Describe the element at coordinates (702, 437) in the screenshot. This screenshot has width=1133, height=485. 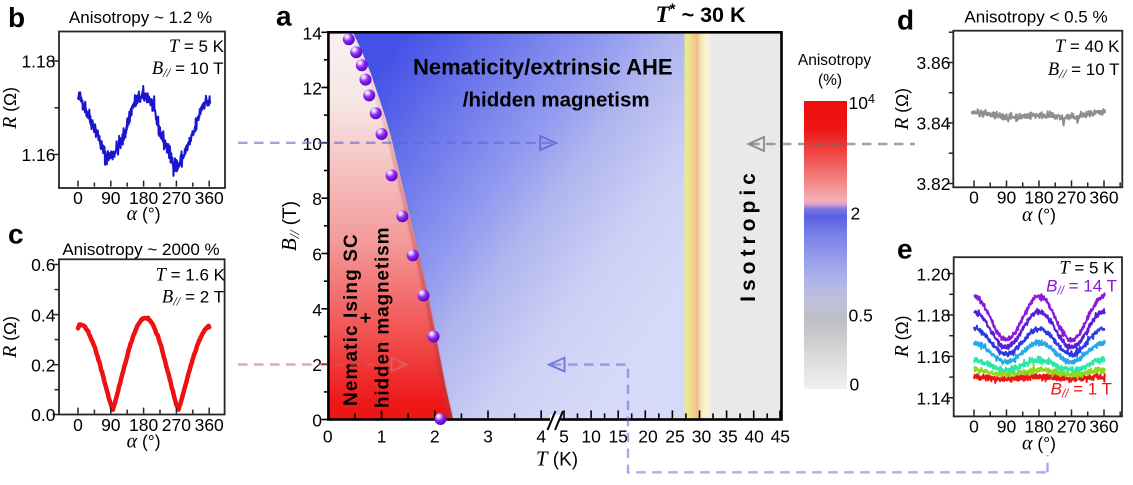
I see `svg-text: 30` at that location.